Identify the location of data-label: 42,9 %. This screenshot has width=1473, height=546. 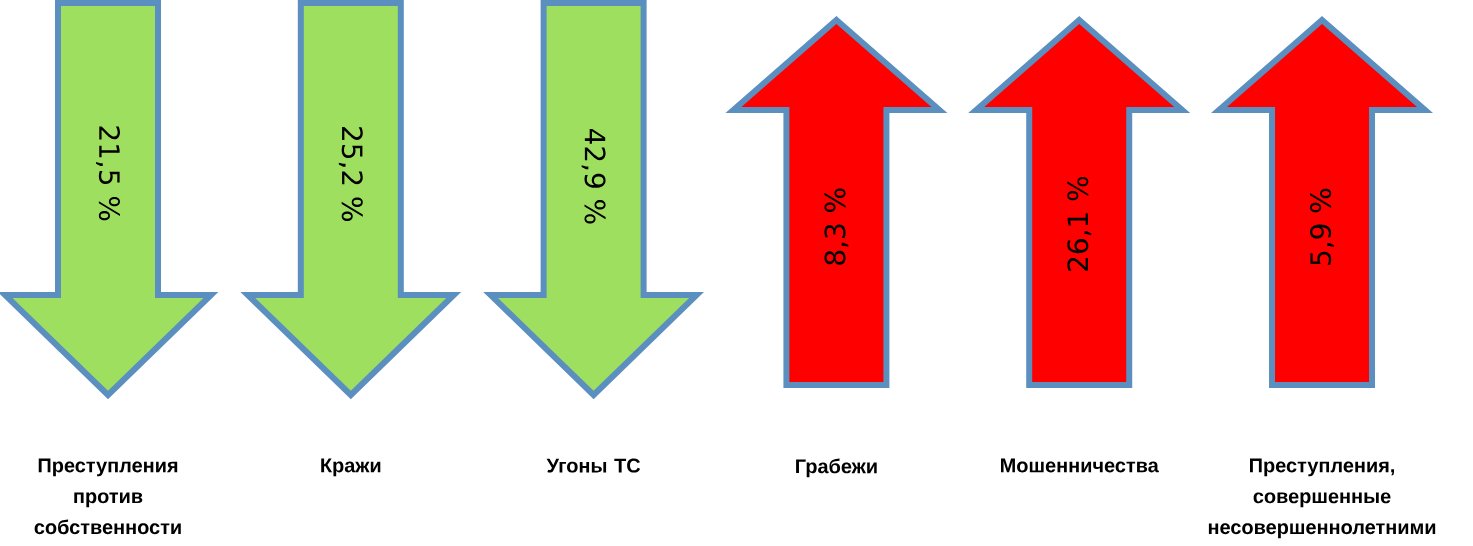
(593, 176).